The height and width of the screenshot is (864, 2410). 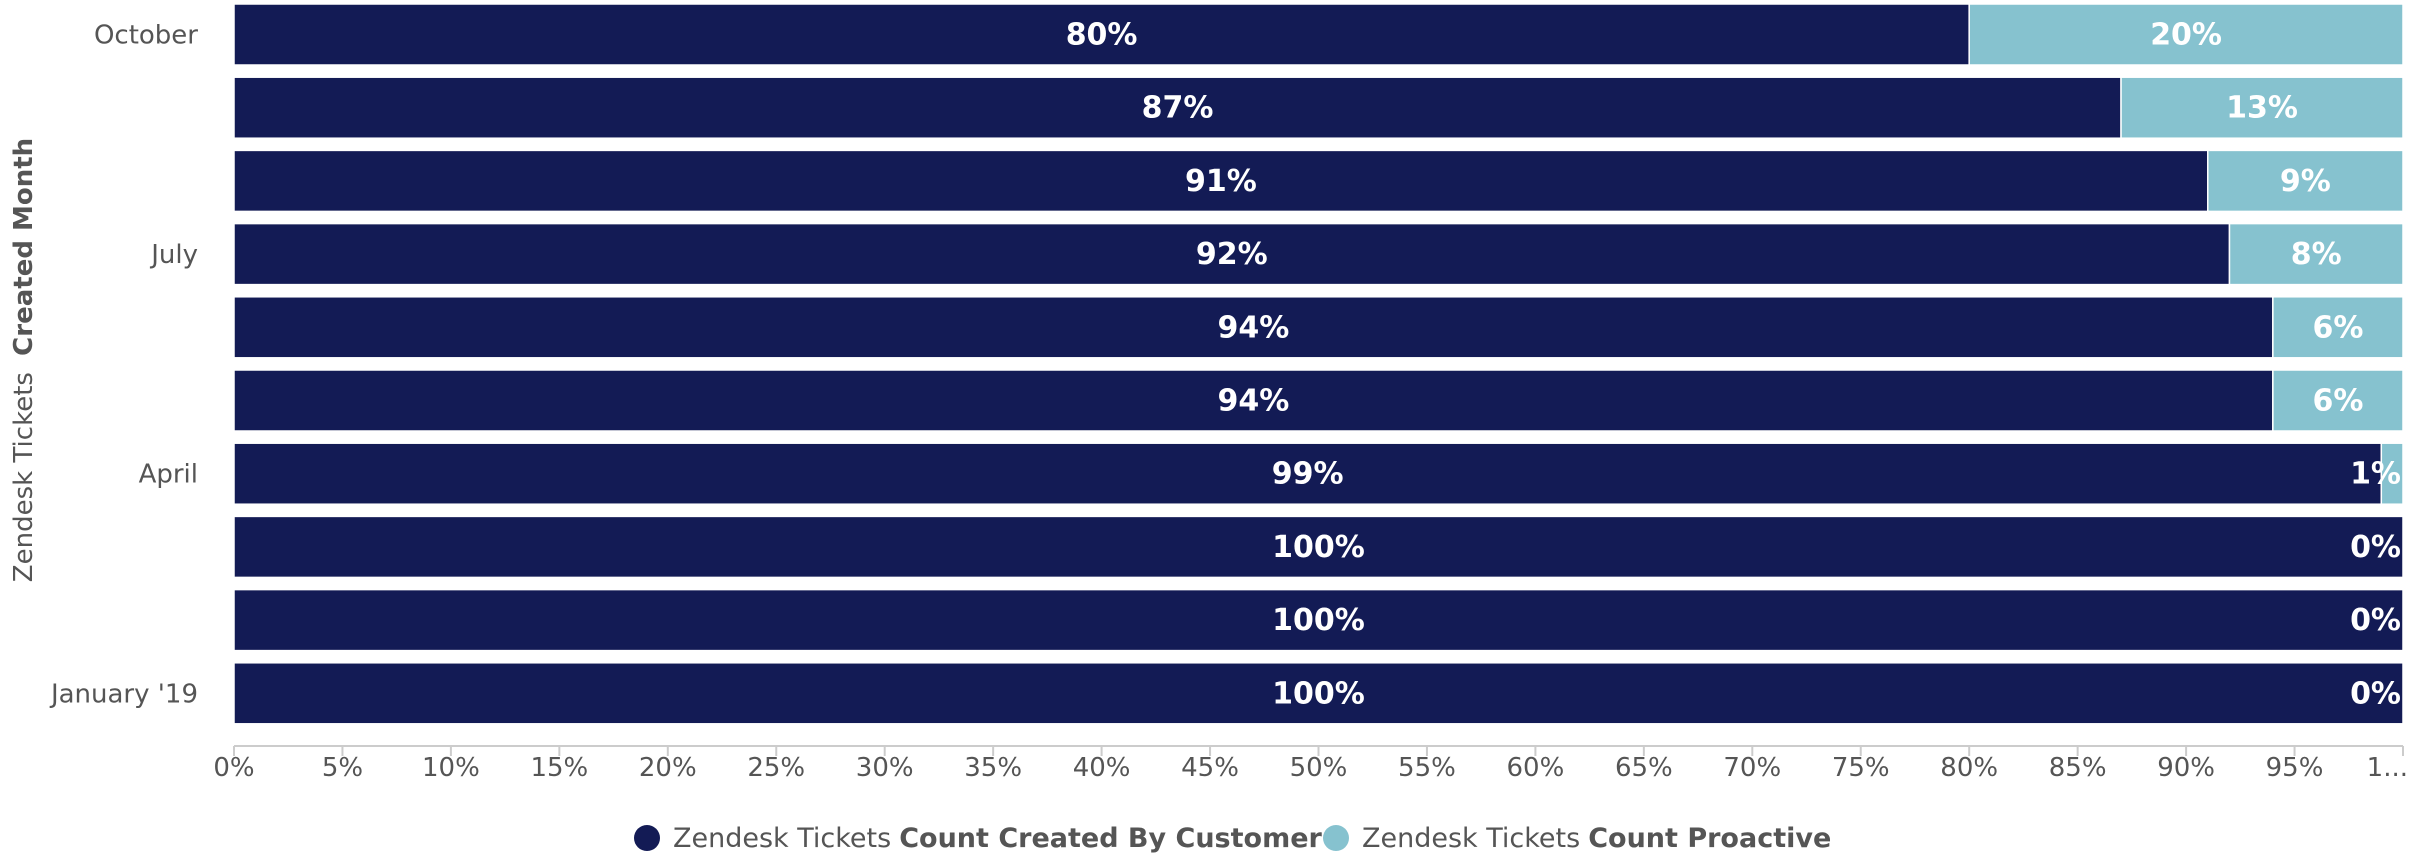 I want to click on x-tick-label: 65%, so click(x=1644, y=768).